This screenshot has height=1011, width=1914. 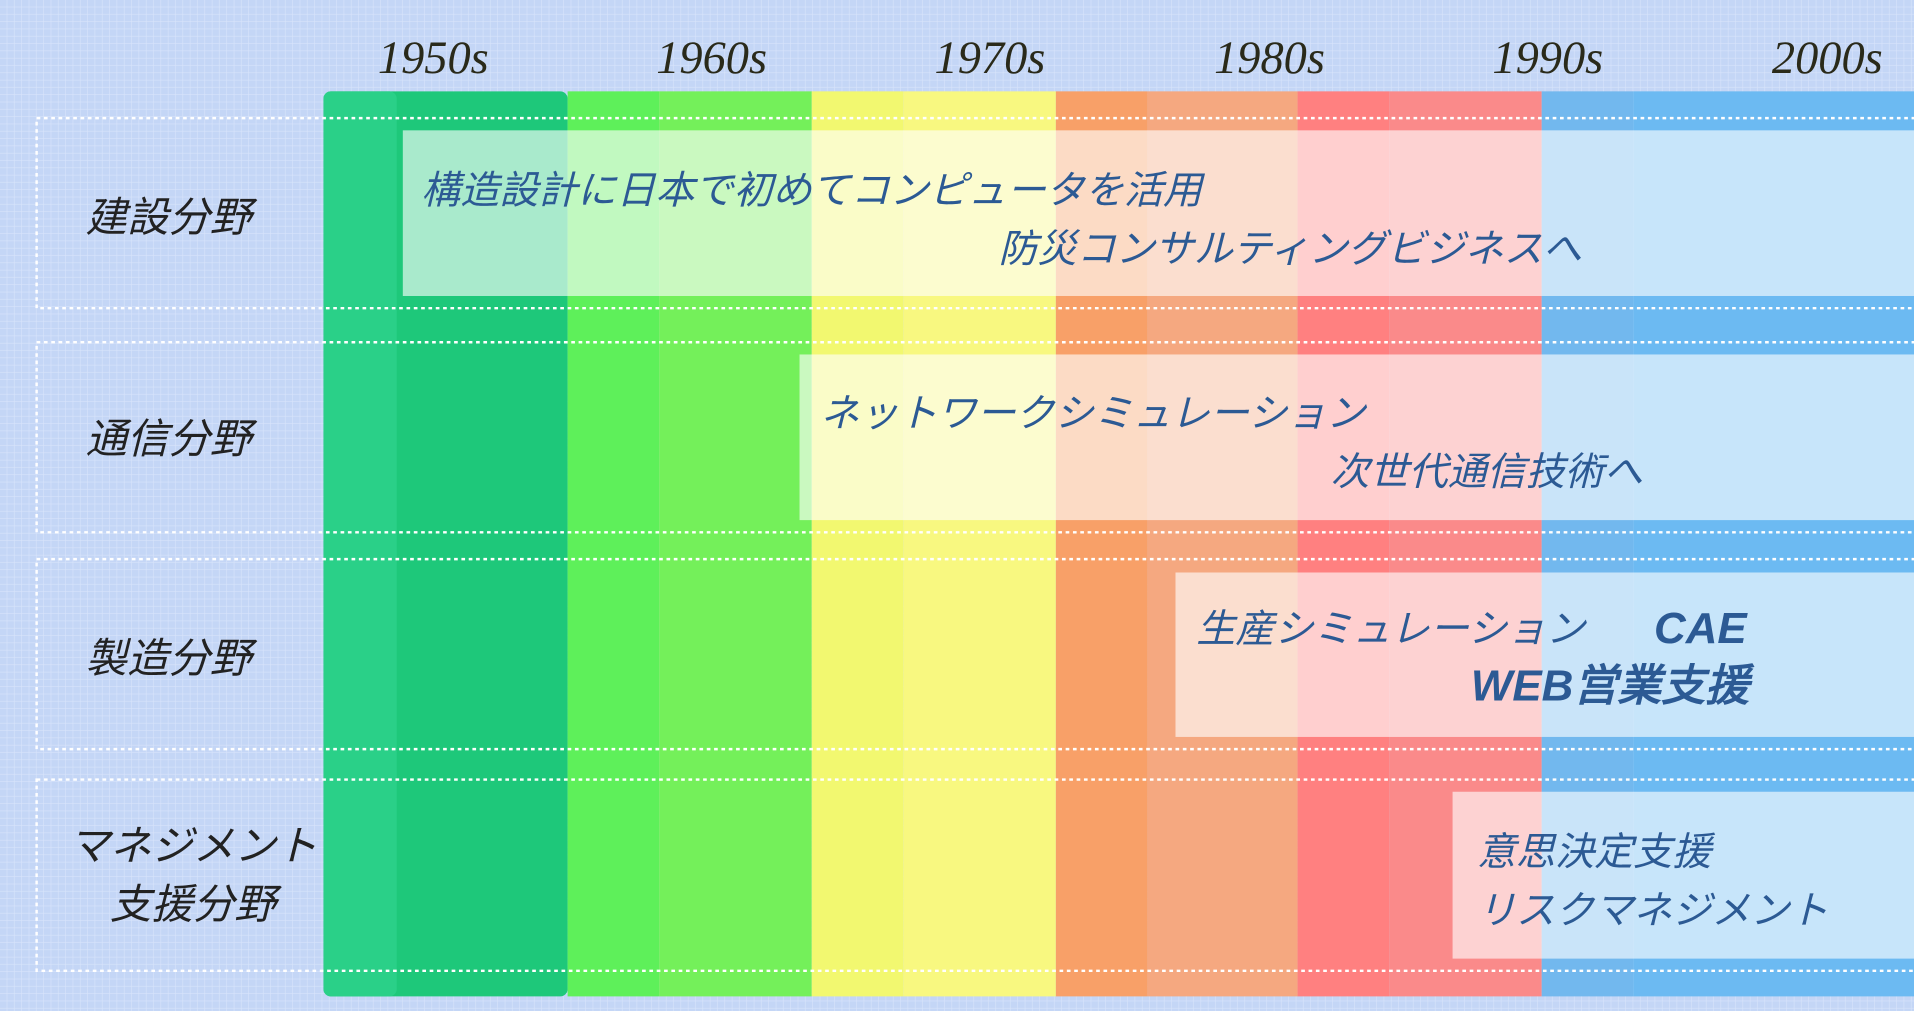 I want to click on milestone: 生産シミュレーション, so click(x=1391, y=629).